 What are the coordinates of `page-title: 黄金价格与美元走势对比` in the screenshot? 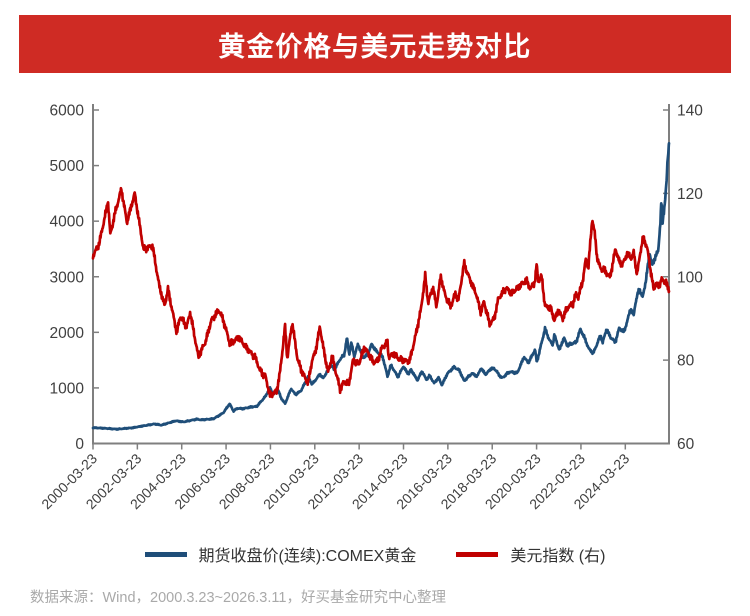 It's located at (375, 46).